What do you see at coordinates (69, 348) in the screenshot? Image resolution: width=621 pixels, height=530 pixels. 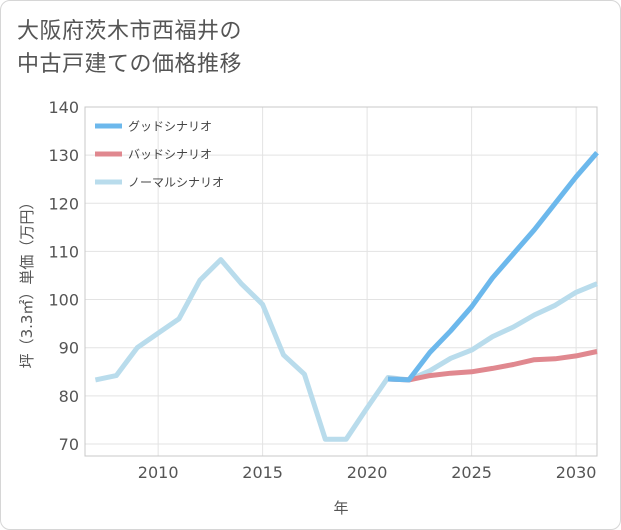 I see `y-tick-label: 90` at bounding box center [69, 348].